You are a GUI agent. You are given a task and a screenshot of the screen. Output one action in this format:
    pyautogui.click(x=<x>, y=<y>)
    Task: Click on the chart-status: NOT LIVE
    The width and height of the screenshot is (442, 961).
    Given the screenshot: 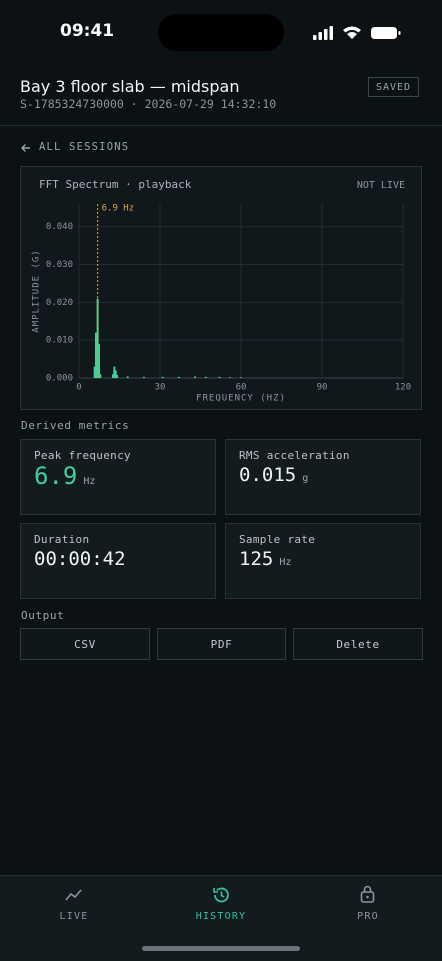 What is the action you would take?
    pyautogui.click(x=381, y=185)
    